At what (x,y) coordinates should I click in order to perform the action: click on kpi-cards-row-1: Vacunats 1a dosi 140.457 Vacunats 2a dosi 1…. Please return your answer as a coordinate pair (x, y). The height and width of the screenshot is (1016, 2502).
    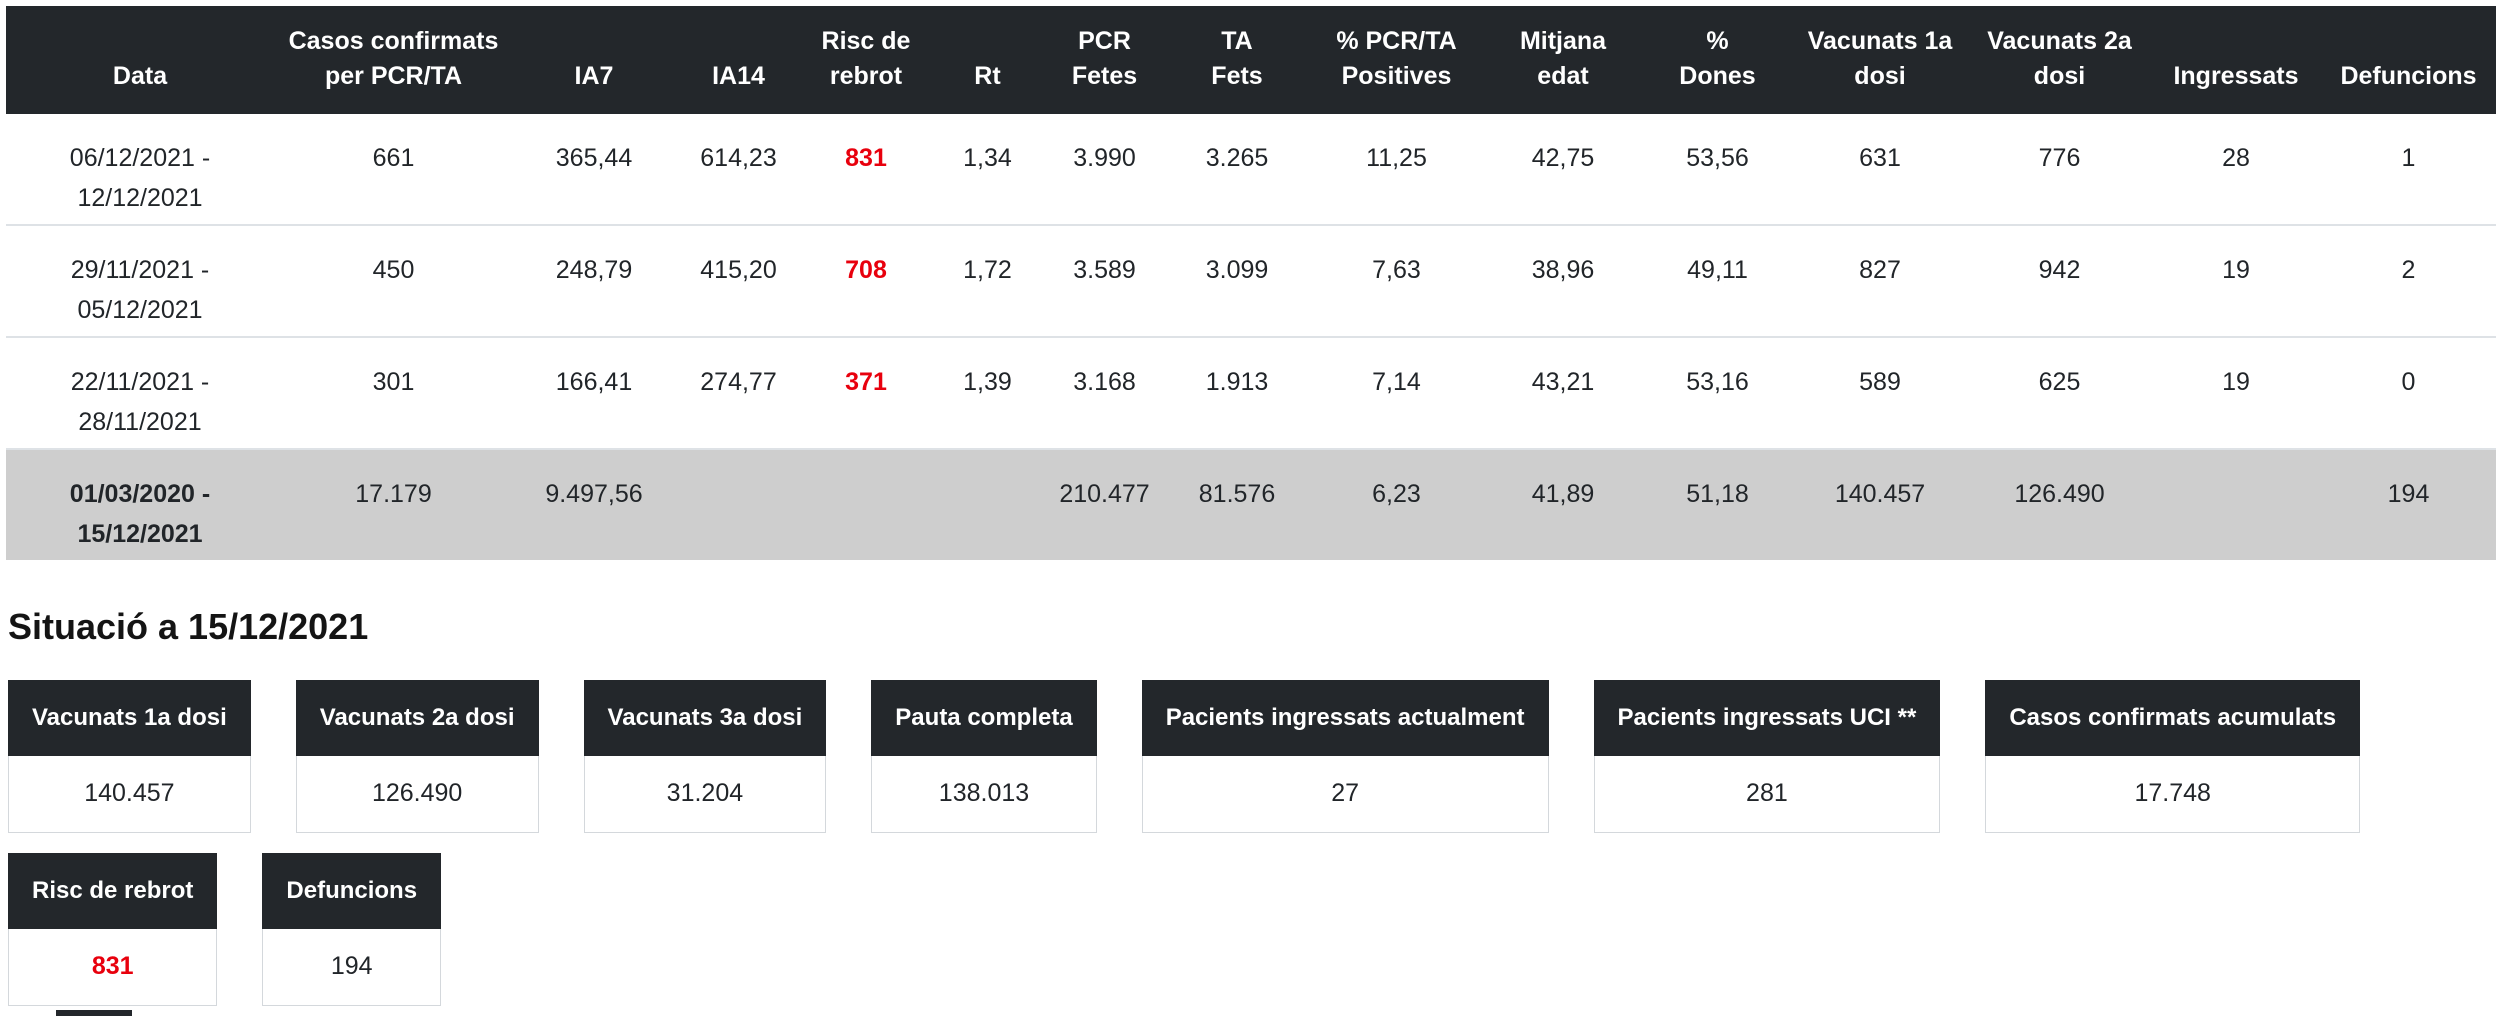
    Looking at the image, I should click on (1252, 756).